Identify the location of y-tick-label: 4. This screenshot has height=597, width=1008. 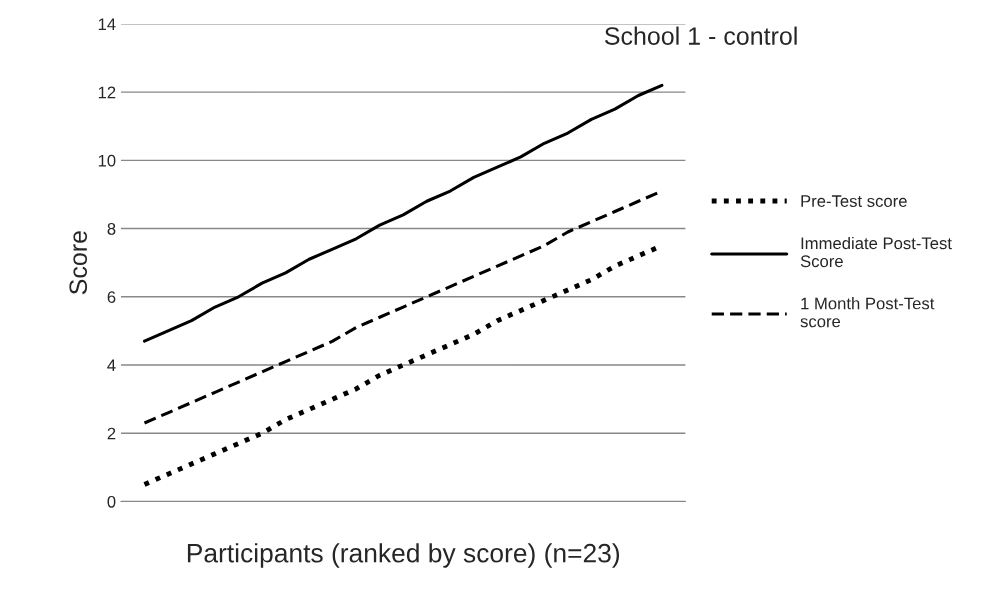
(111, 365).